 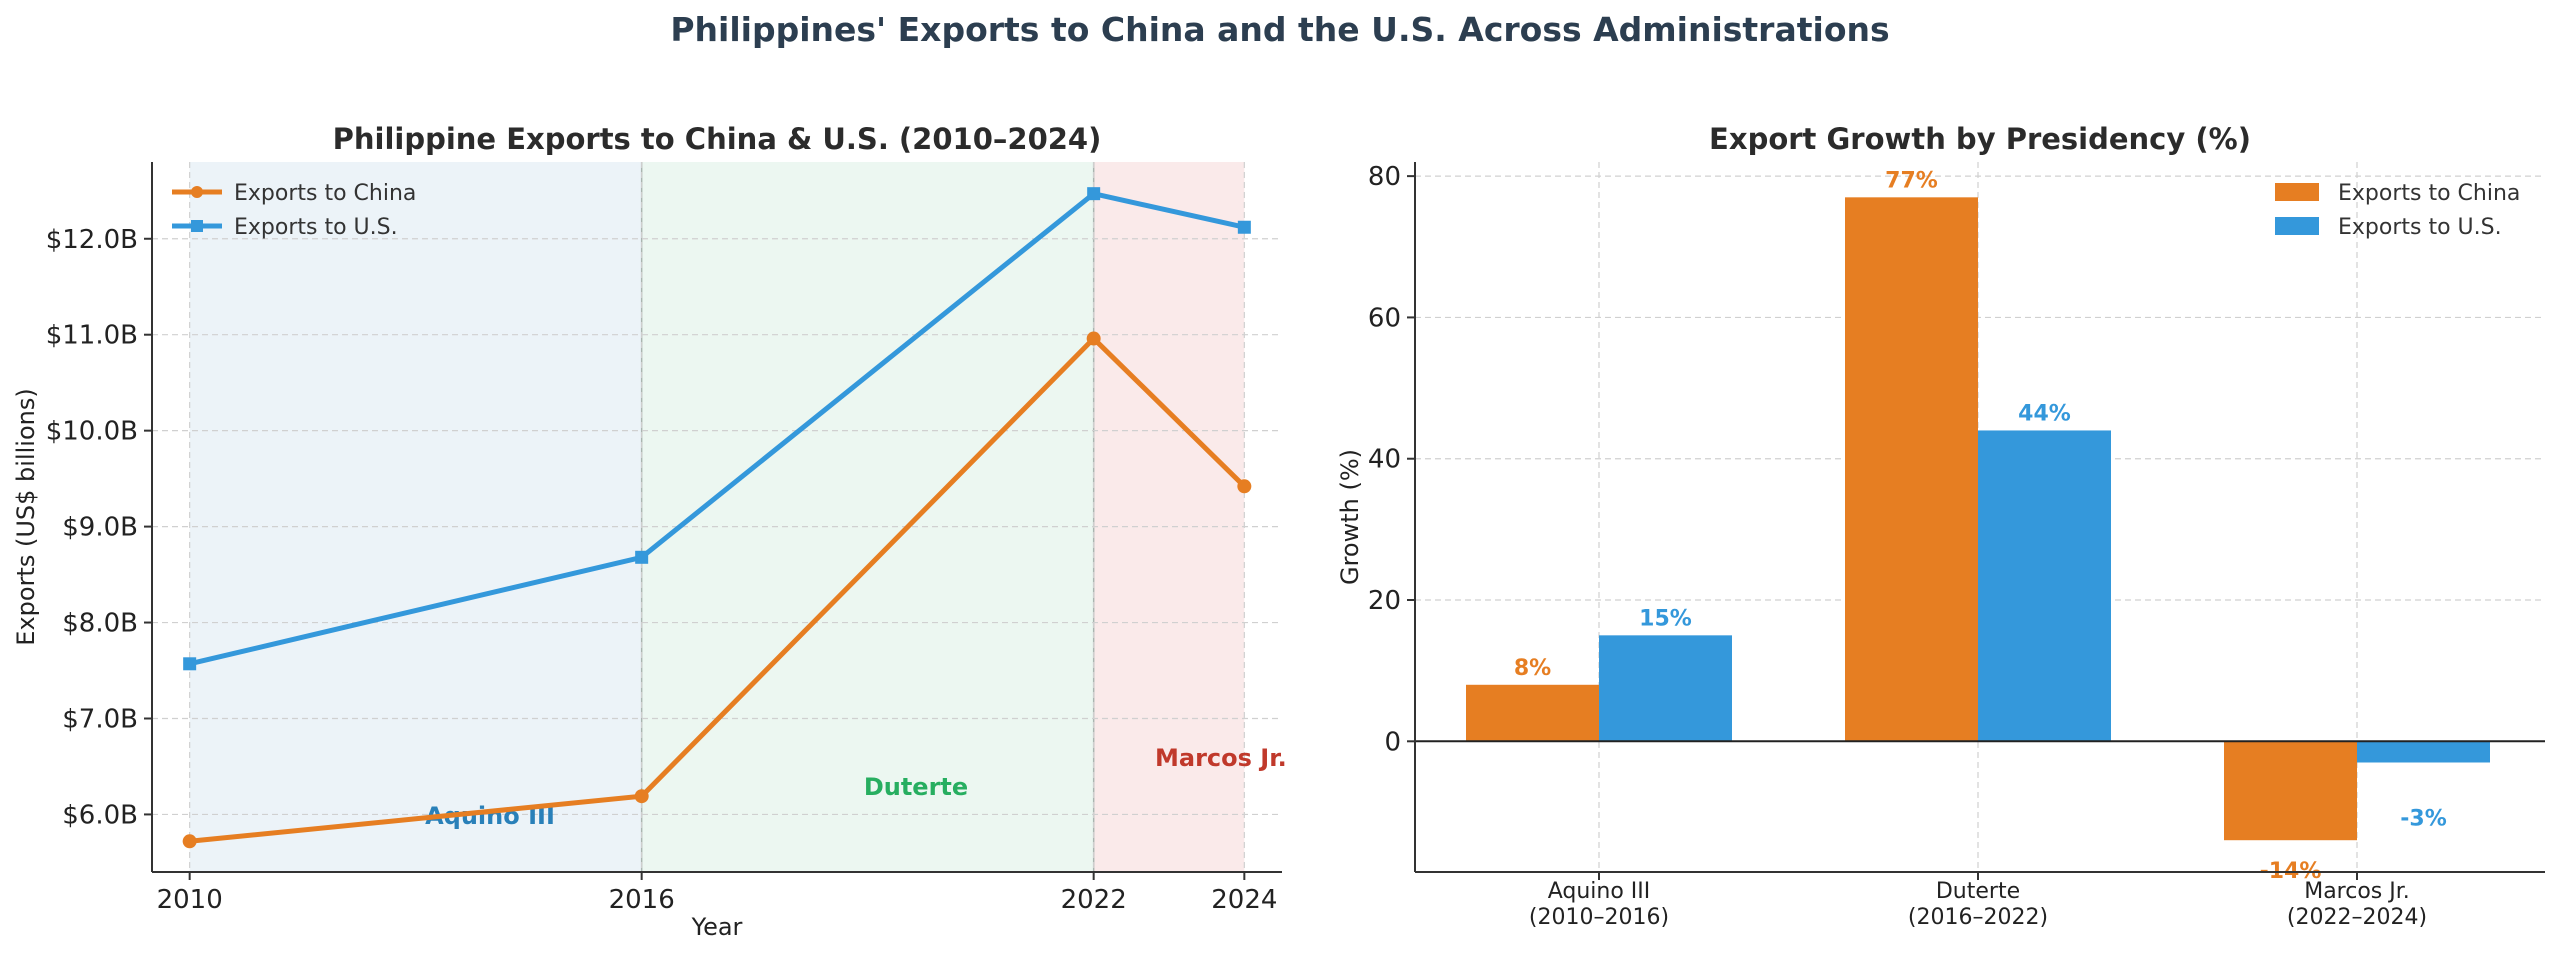 I want to click on bar-data-label: 8%, so click(x=1532, y=668).